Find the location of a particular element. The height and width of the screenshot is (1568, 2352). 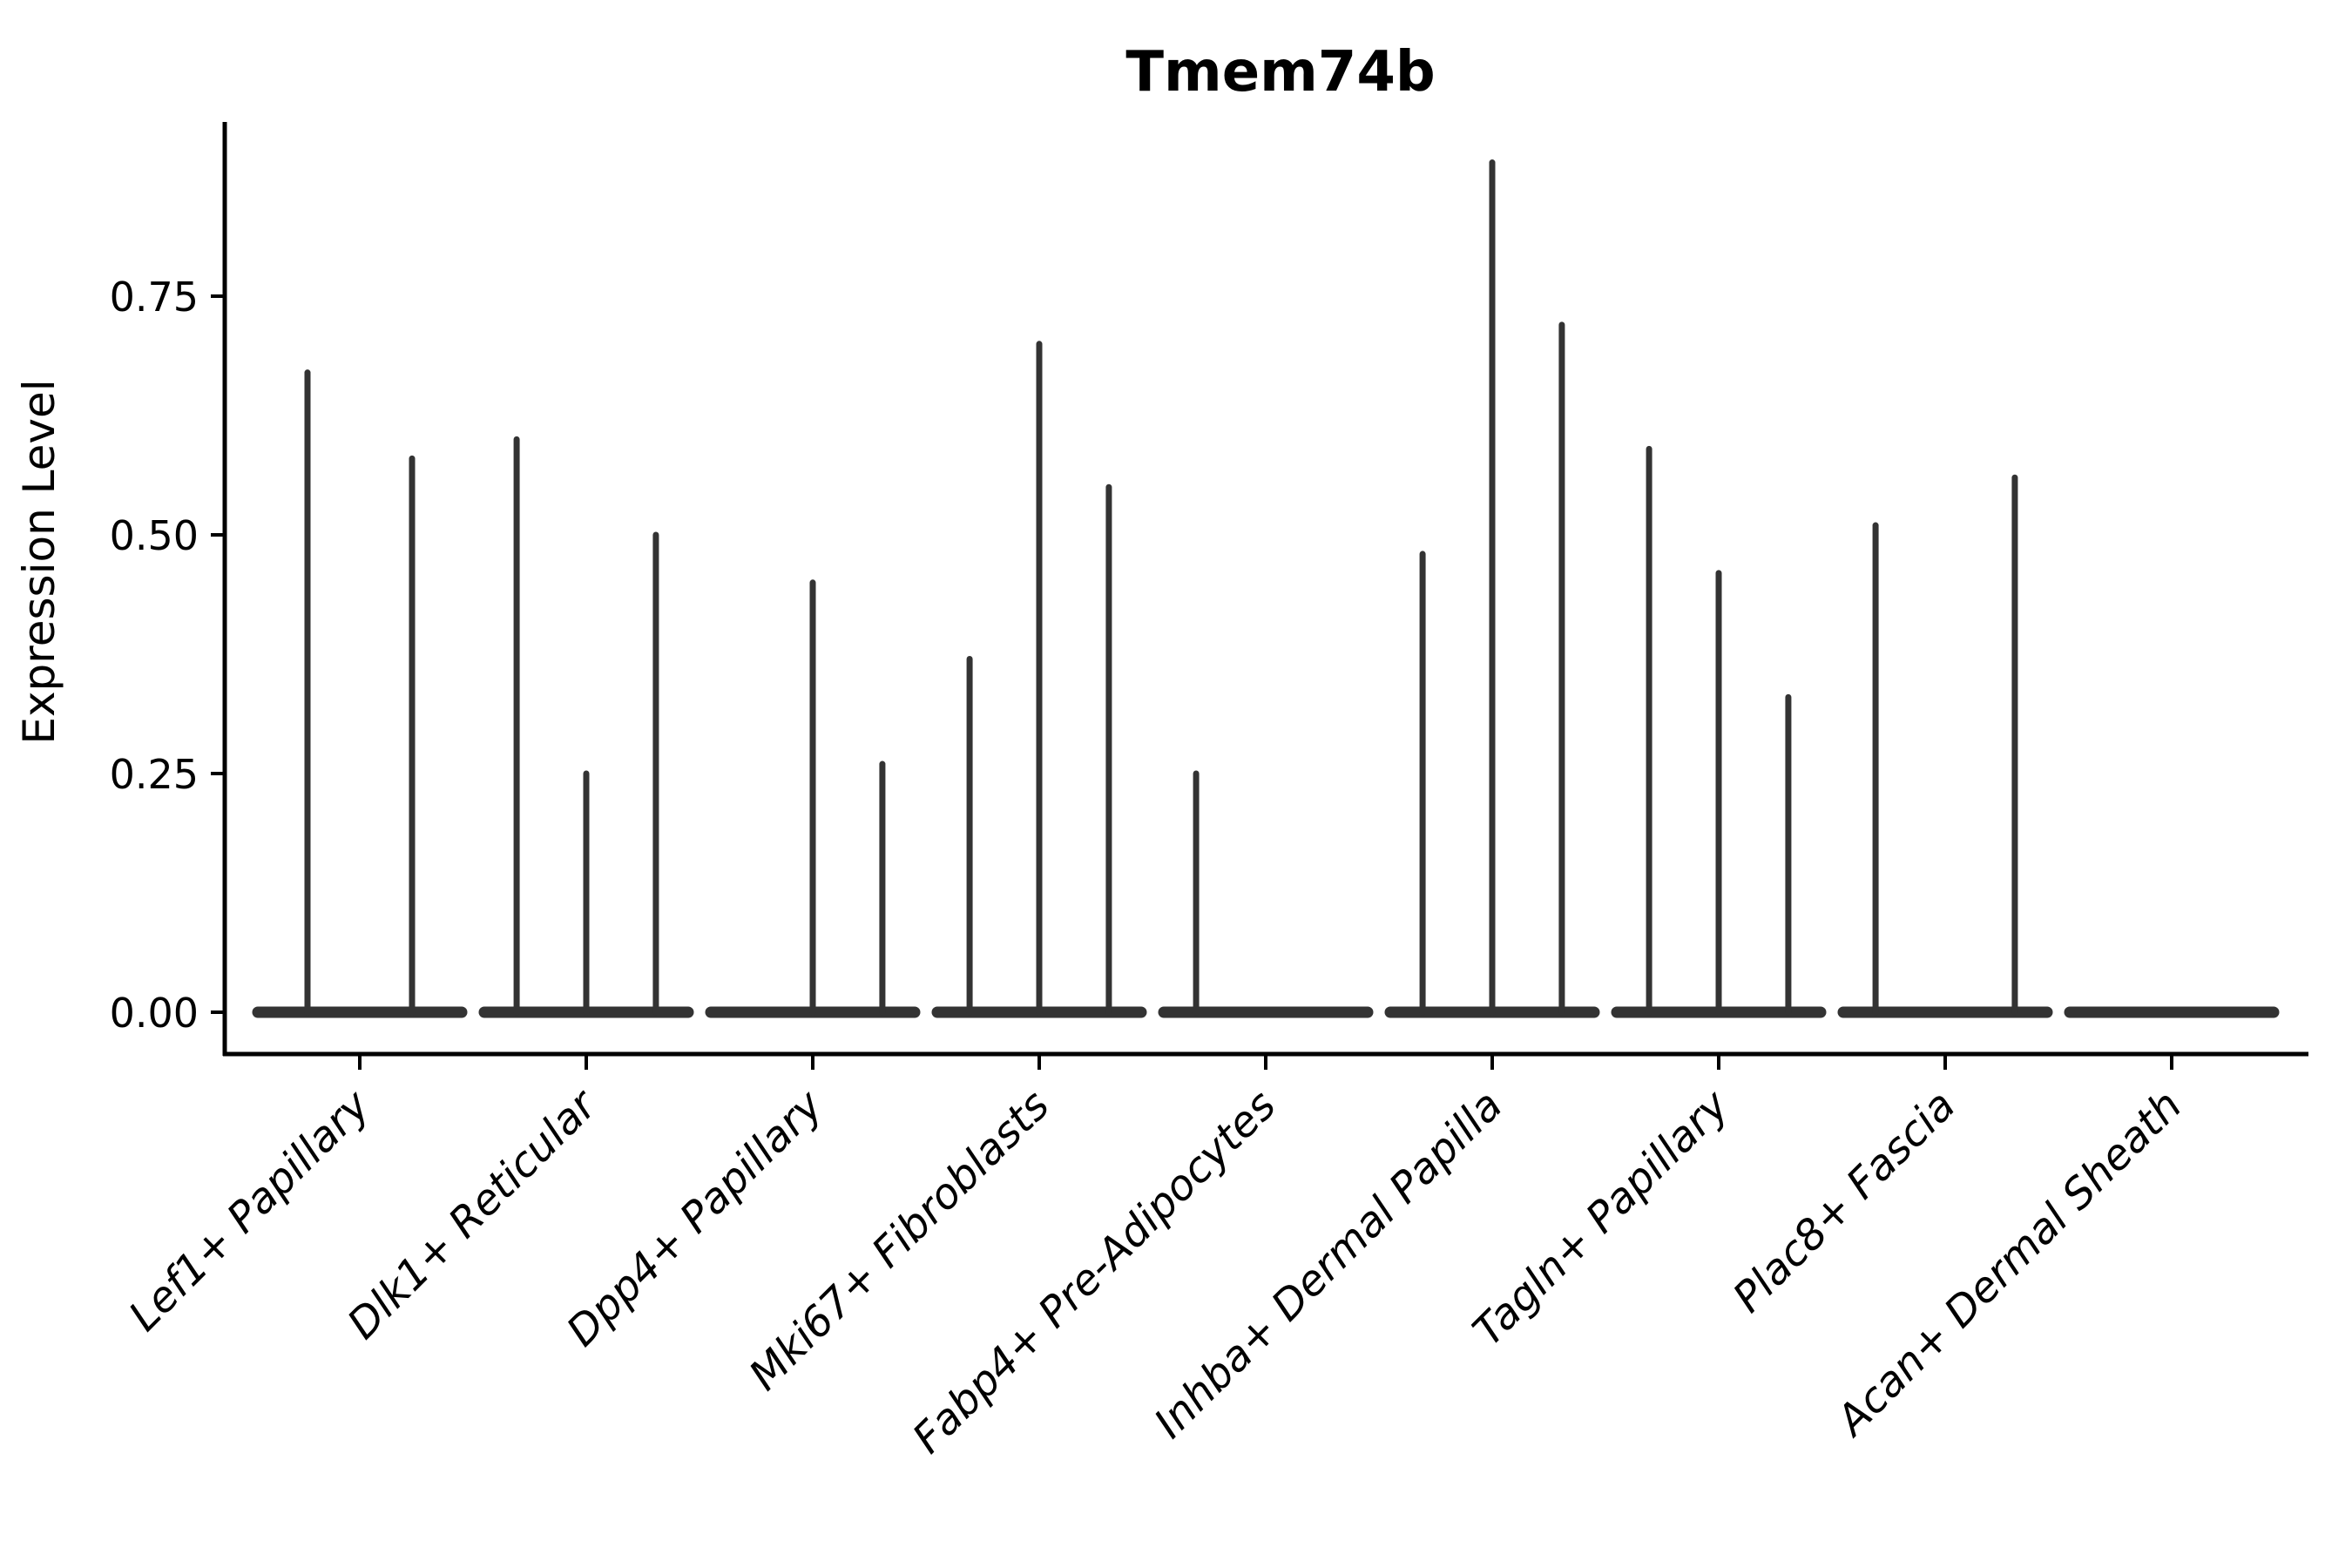

y-tick-label: 0.00 is located at coordinates (154, 1014).